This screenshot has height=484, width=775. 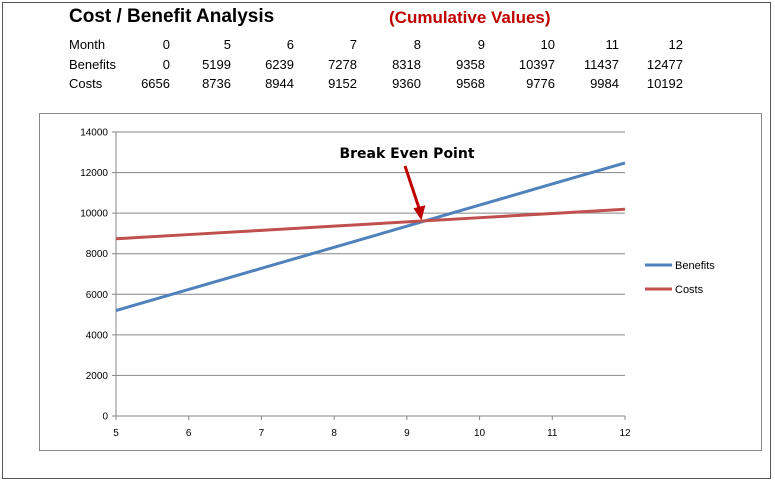 What do you see at coordinates (664, 64) in the screenshot?
I see `table-cell: 12477` at bounding box center [664, 64].